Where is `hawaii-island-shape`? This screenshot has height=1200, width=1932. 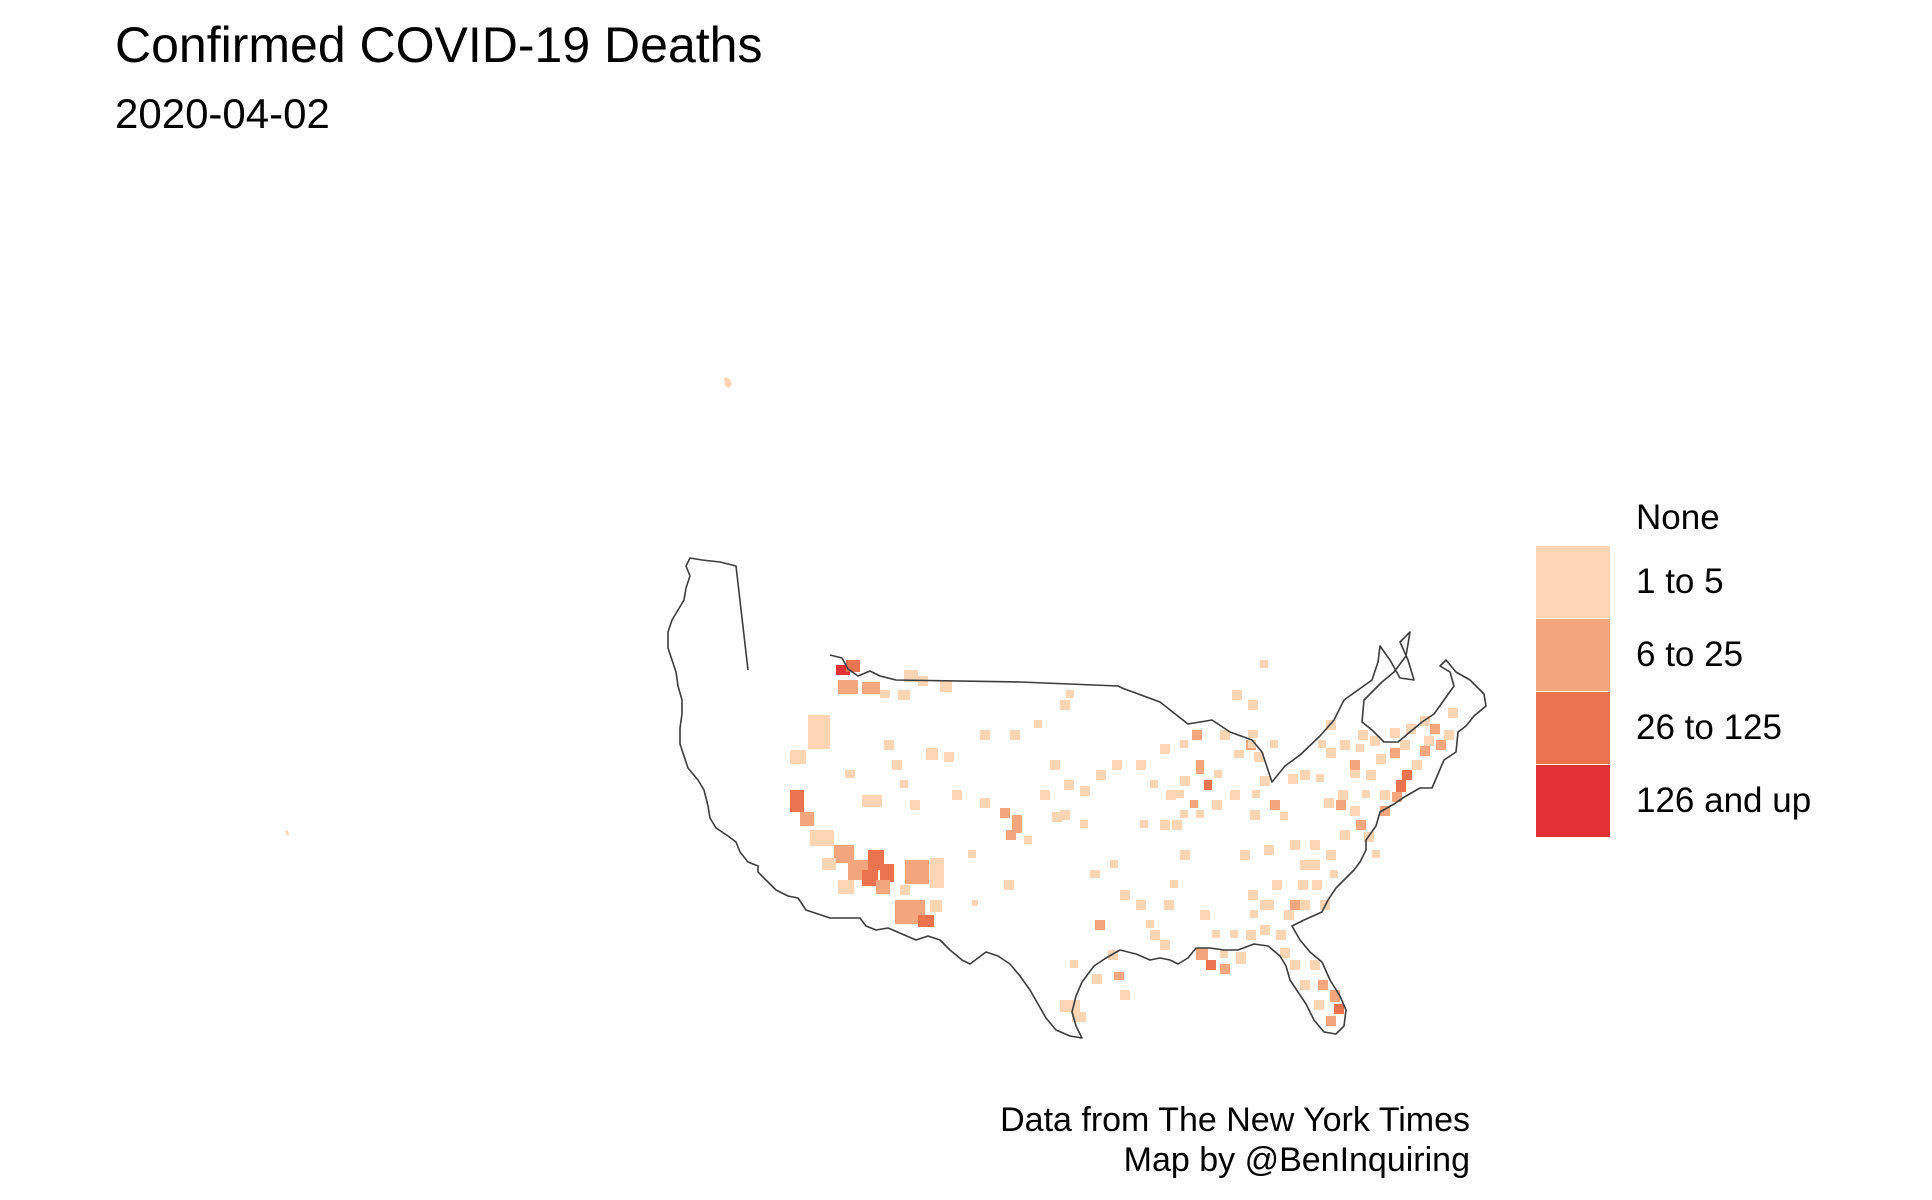 hawaii-island-shape is located at coordinates (728, 382).